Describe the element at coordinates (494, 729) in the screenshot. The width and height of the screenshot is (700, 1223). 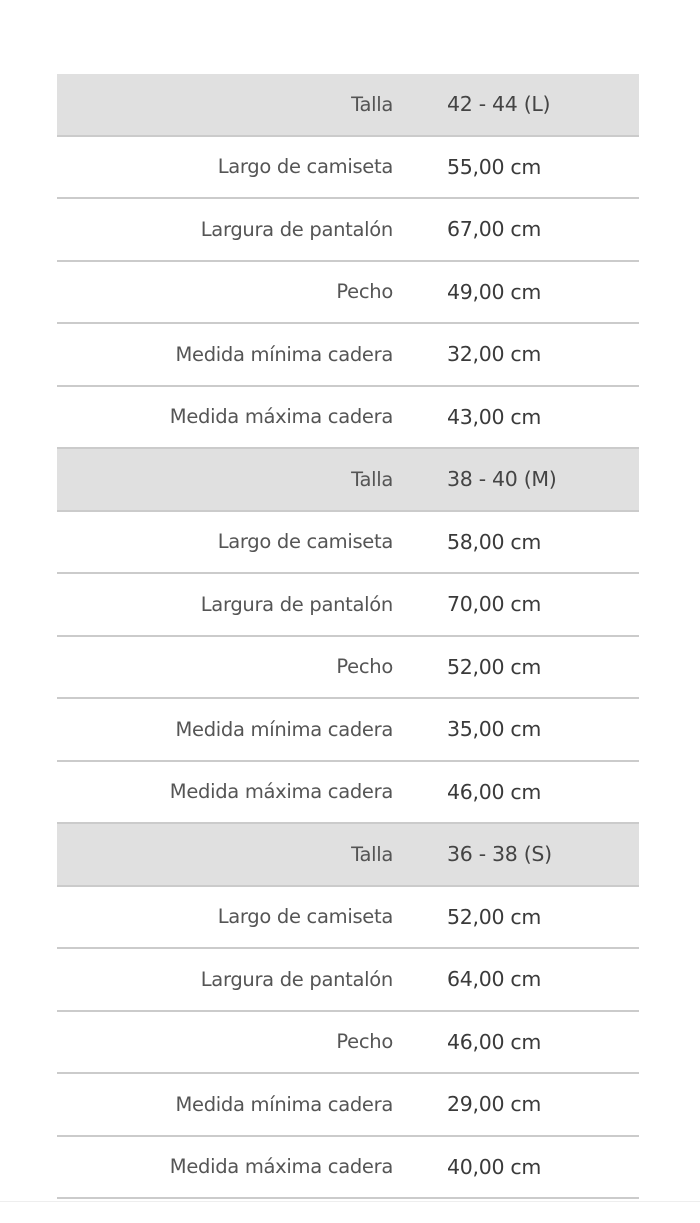
I see `row-value: 35,00 cm` at that location.